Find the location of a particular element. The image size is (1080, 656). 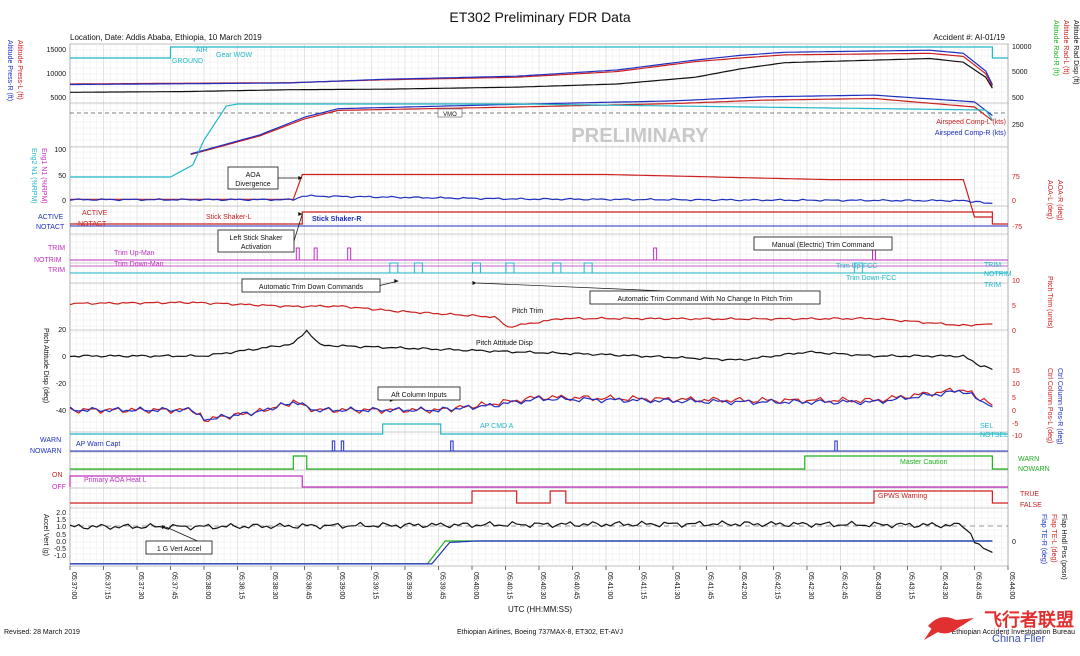

accident-number: Accident #: AI-01/19 is located at coordinates (969, 37).